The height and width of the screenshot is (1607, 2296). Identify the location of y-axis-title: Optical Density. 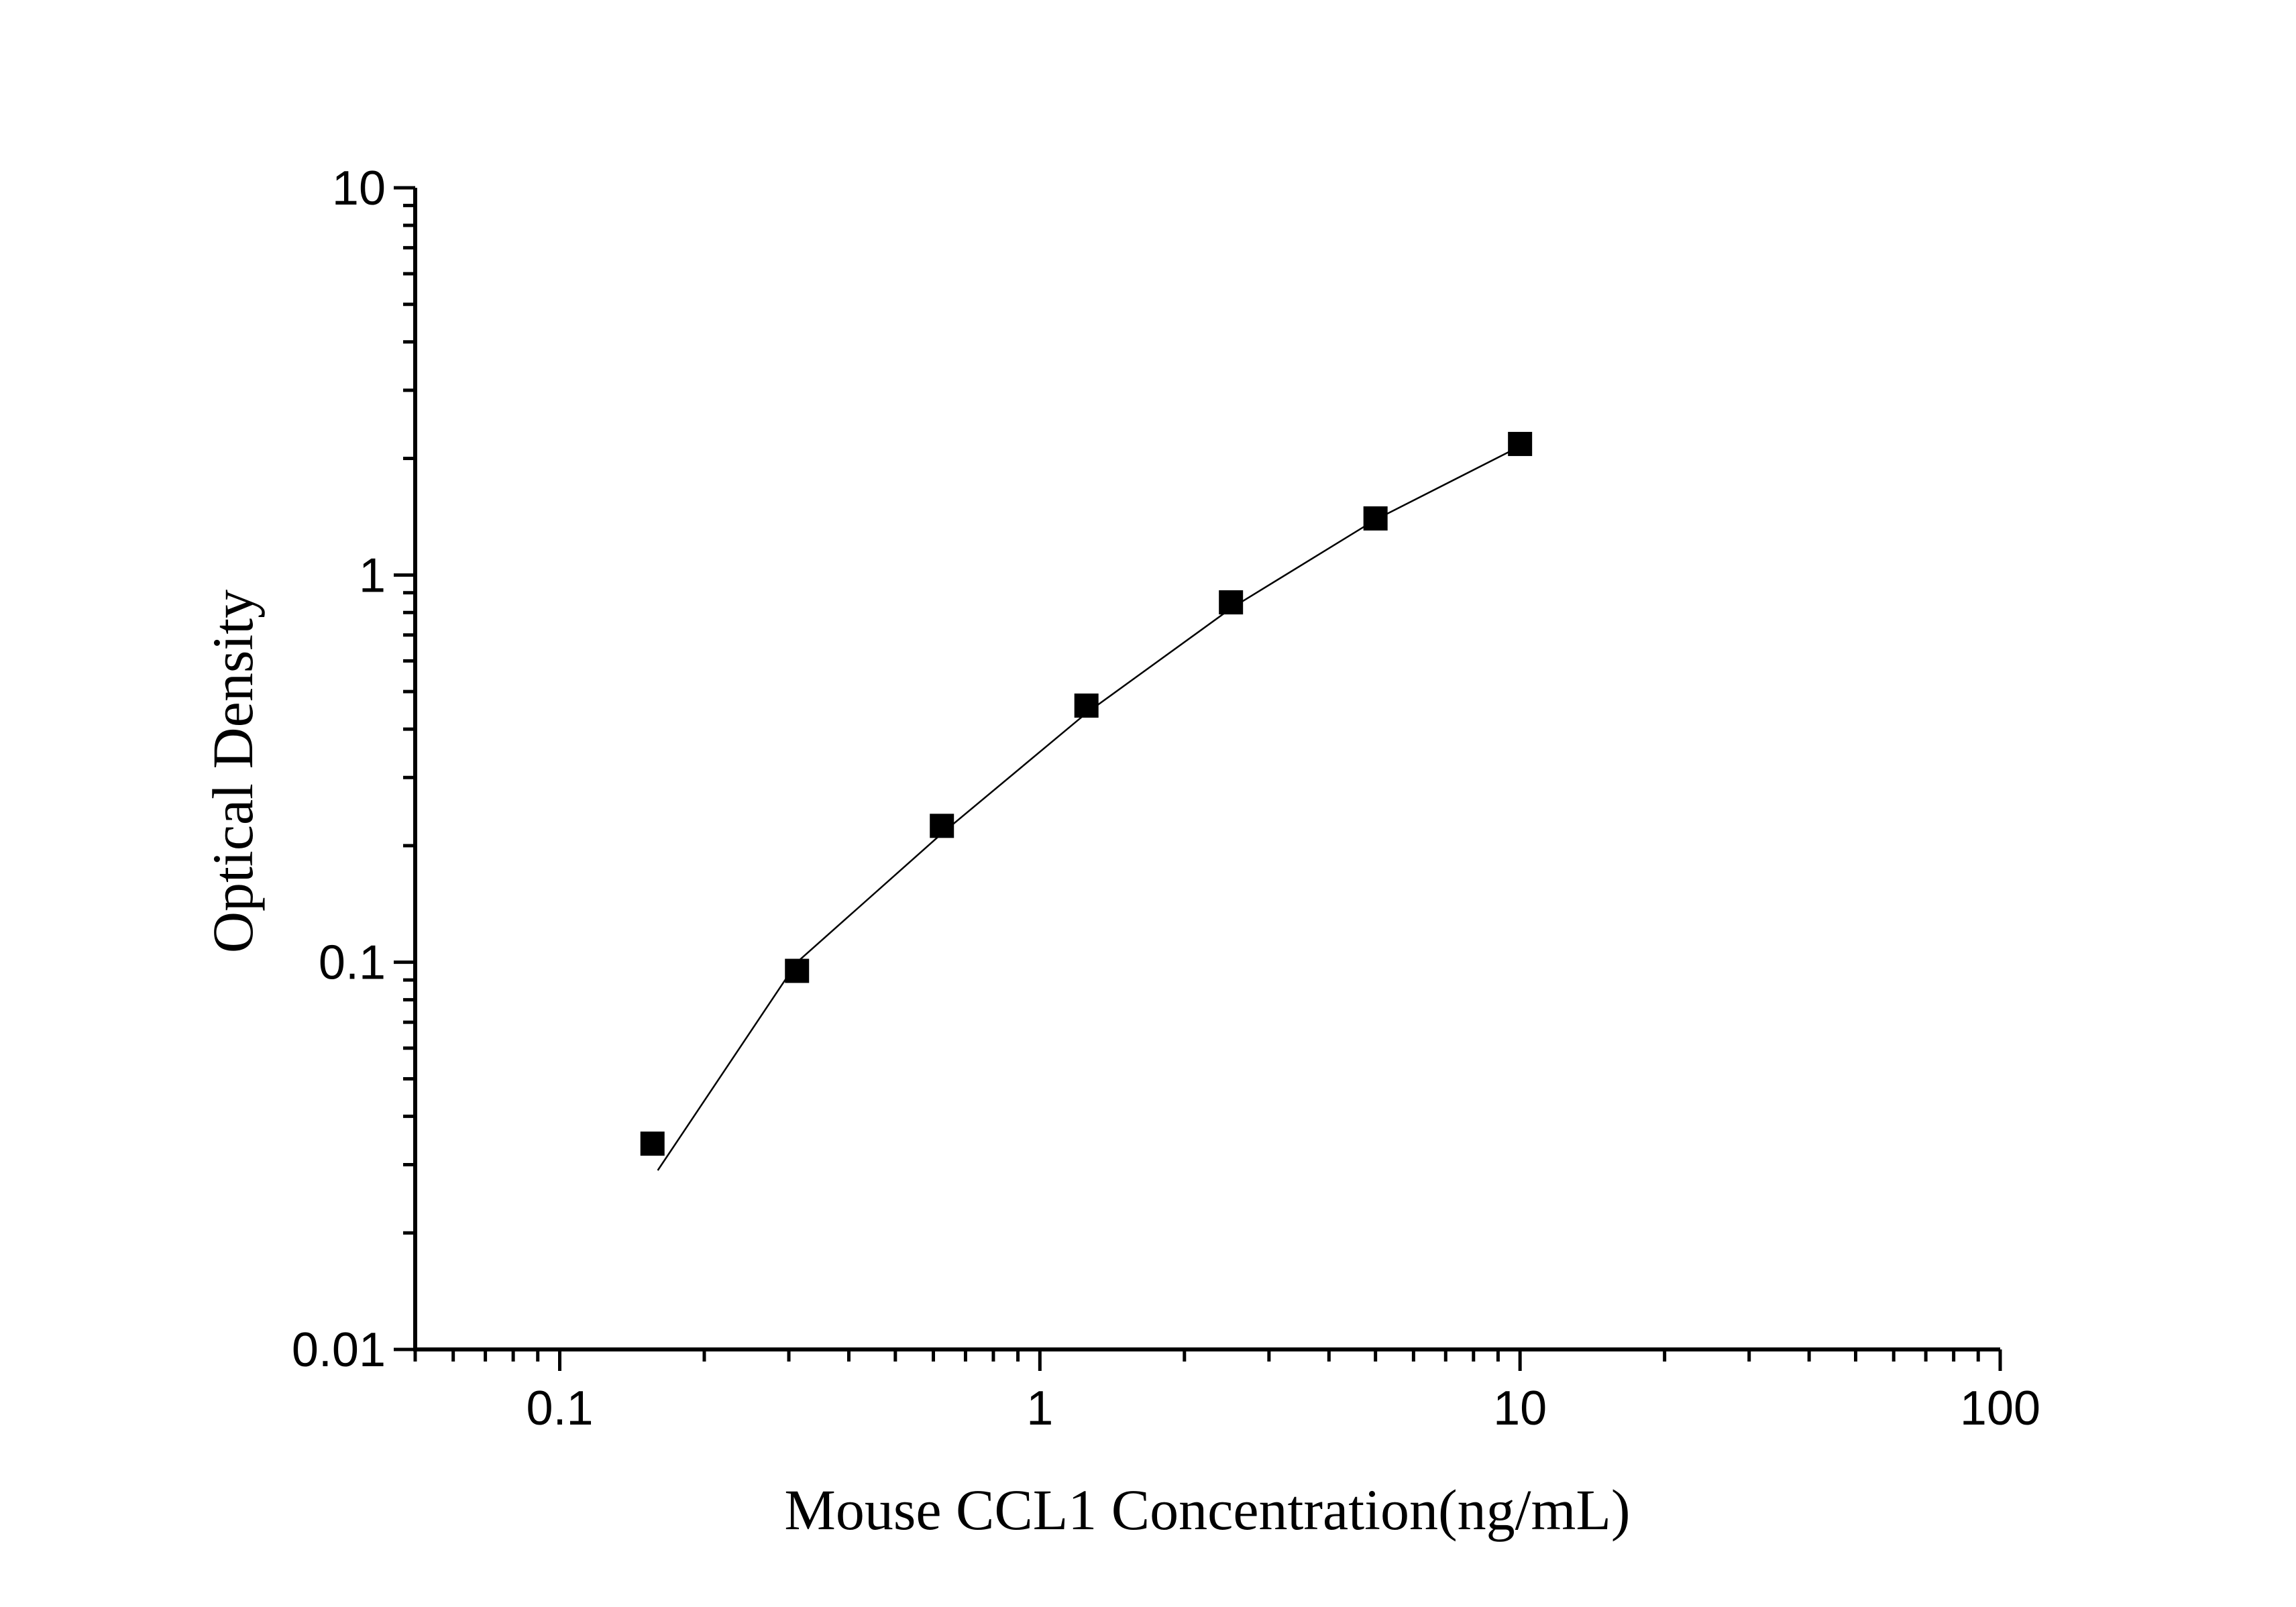
(233, 772).